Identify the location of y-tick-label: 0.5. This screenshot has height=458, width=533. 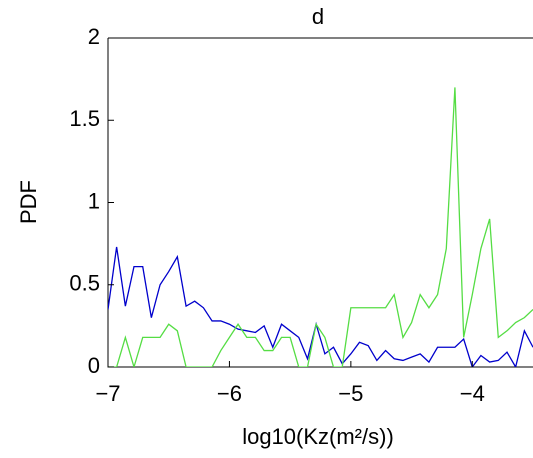
(84, 283).